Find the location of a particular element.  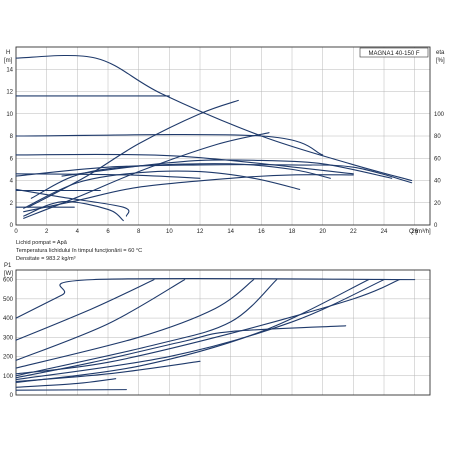

power-y-tick-label: 200 is located at coordinates (8, 358).